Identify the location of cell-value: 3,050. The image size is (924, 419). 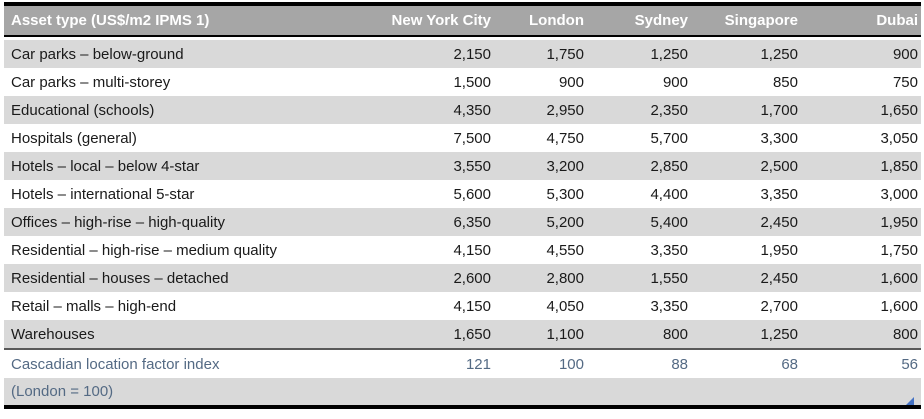
(861, 138).